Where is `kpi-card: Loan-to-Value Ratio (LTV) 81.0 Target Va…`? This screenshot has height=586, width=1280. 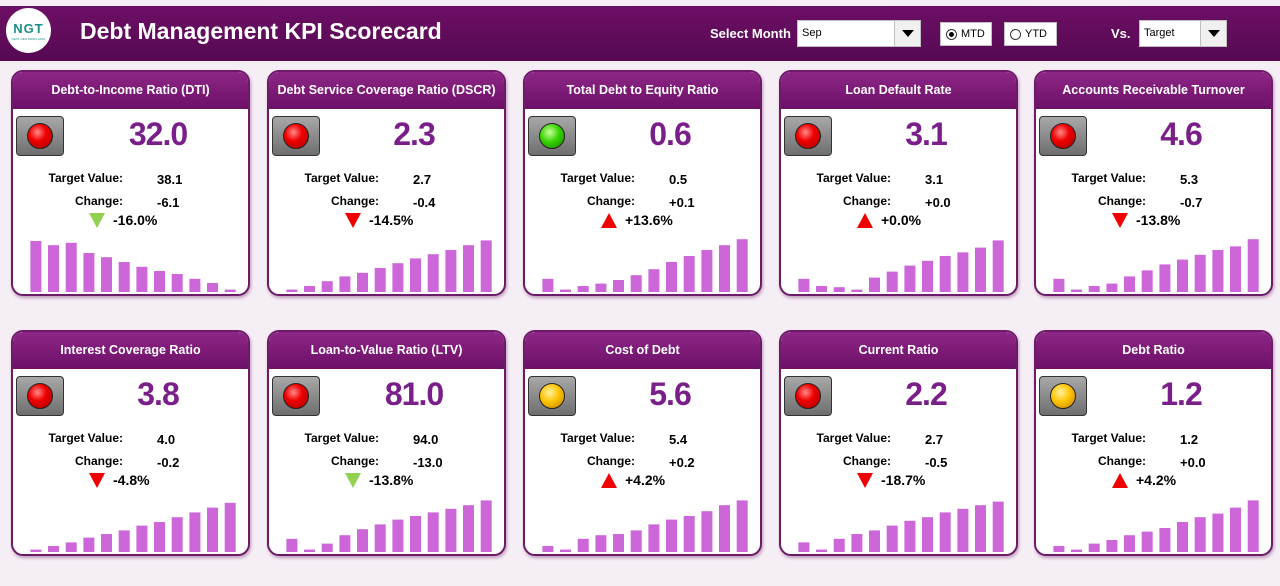 kpi-card: Loan-to-Value Ratio (LTV) 81.0 Target Va… is located at coordinates (386, 443).